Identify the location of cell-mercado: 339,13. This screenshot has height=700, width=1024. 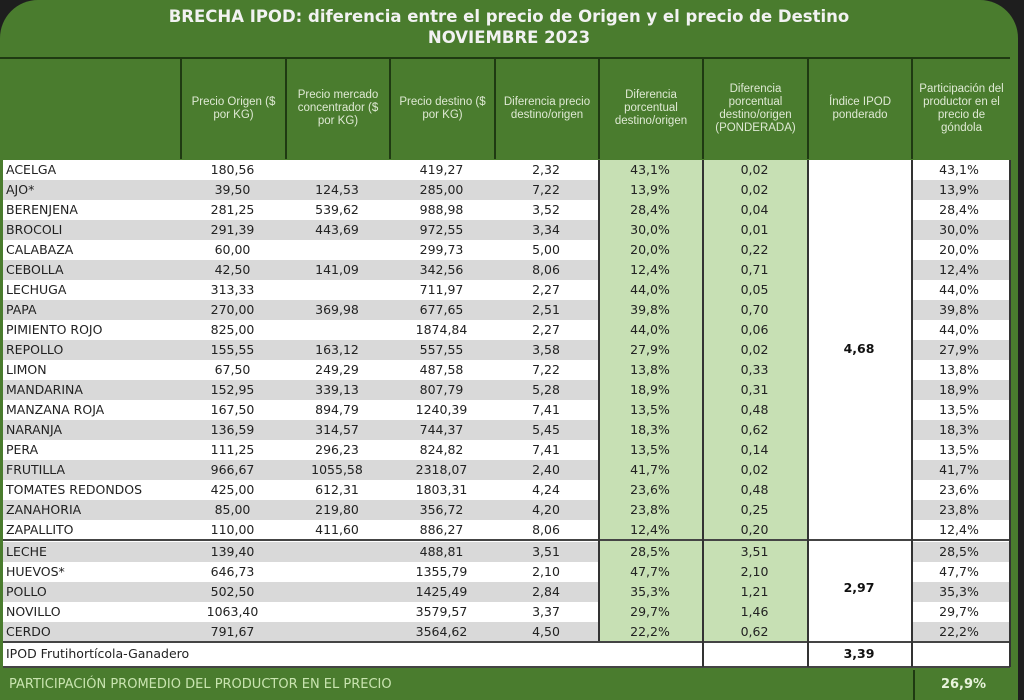
(337, 389).